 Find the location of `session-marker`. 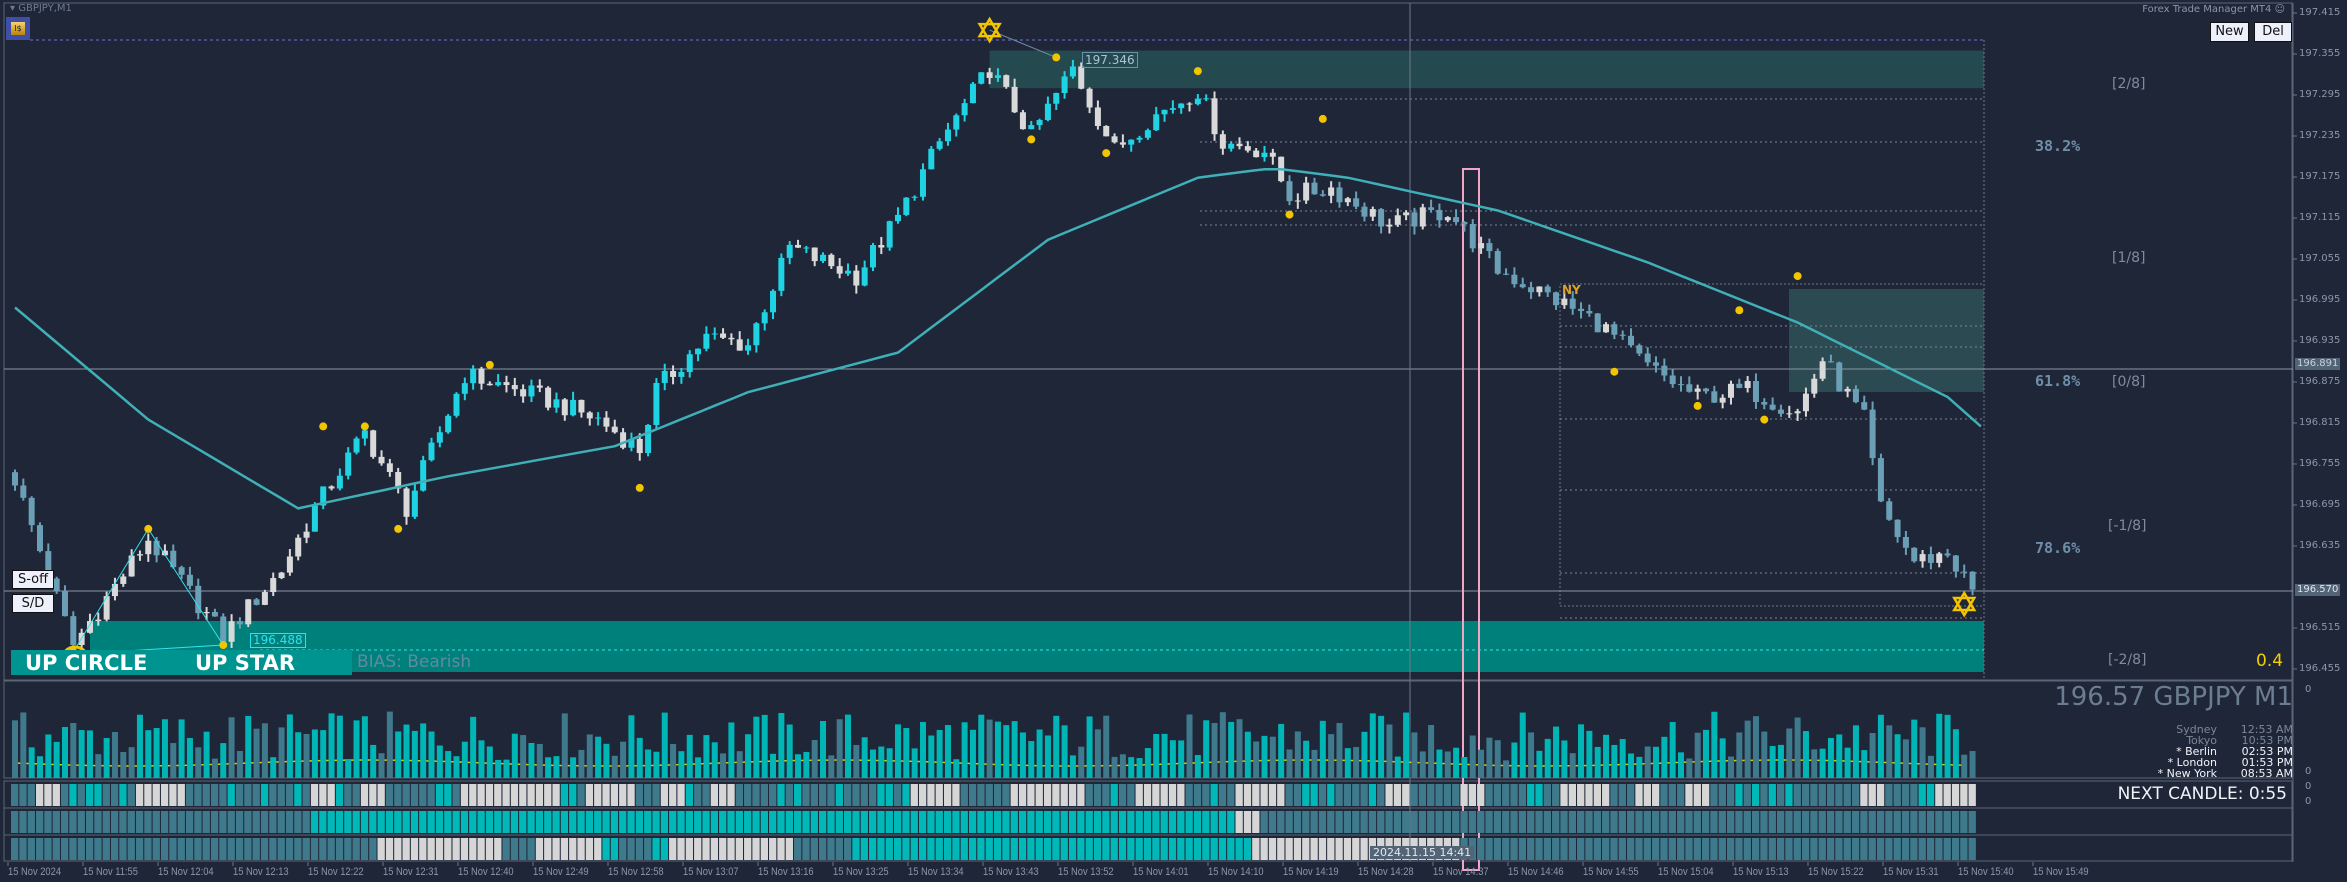

session-marker is located at coordinates (1471, 519).